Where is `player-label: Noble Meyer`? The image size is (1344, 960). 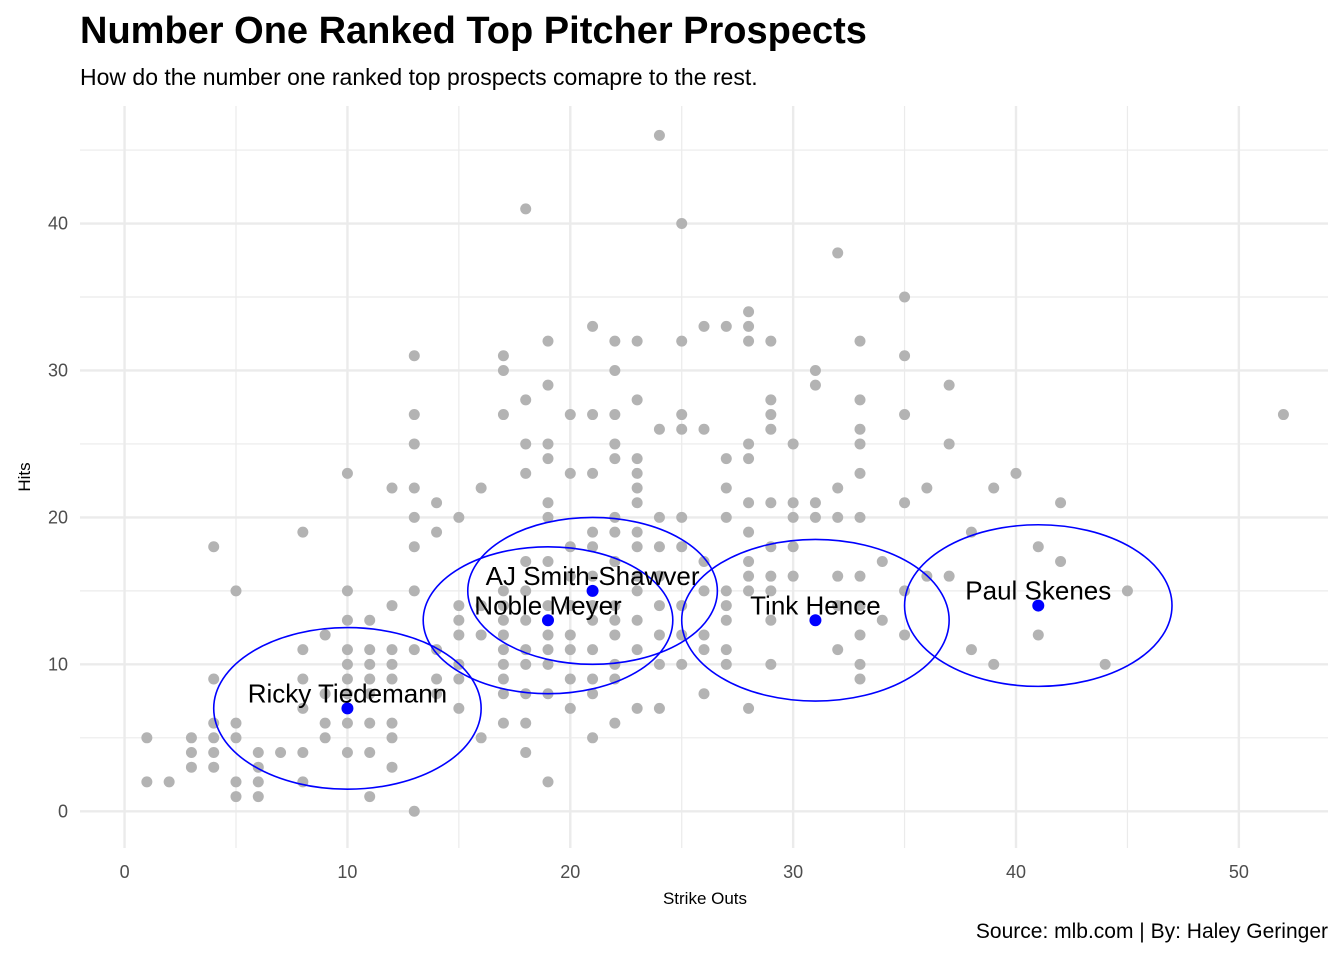
player-label: Noble Meyer is located at coordinates (548, 605).